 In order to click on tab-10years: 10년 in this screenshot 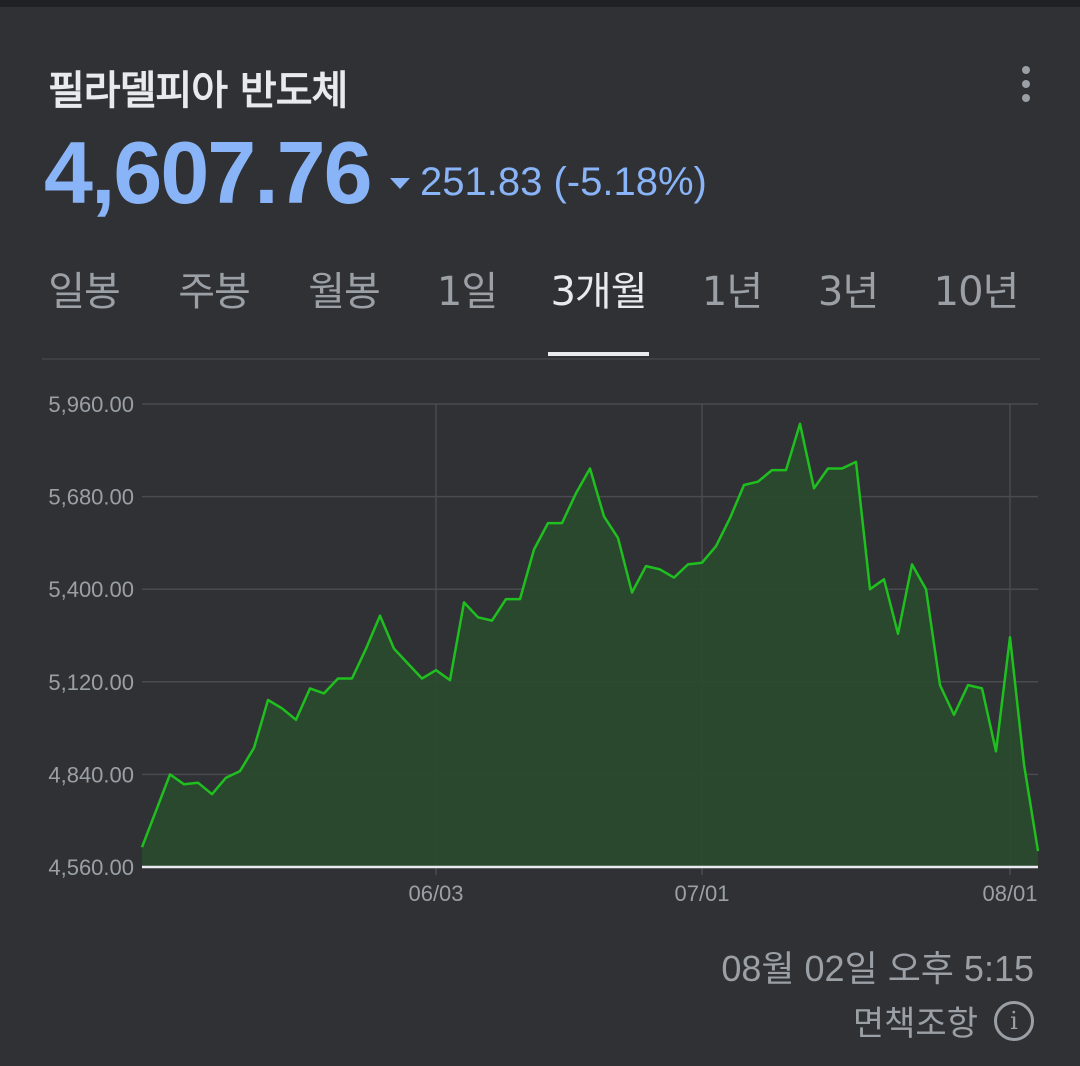, I will do `click(976, 292)`.